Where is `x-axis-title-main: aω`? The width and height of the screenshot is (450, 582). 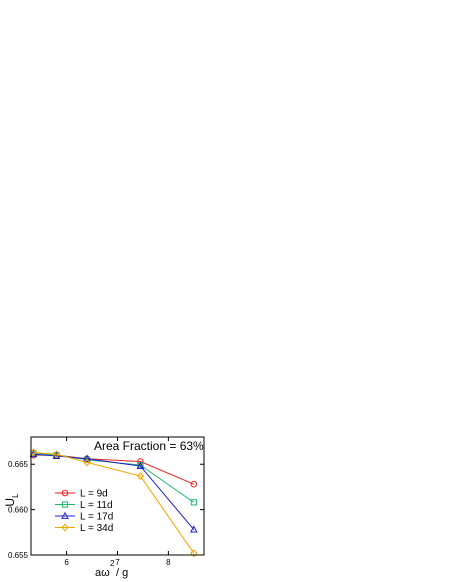 x-axis-title-main: aω is located at coordinates (102, 573).